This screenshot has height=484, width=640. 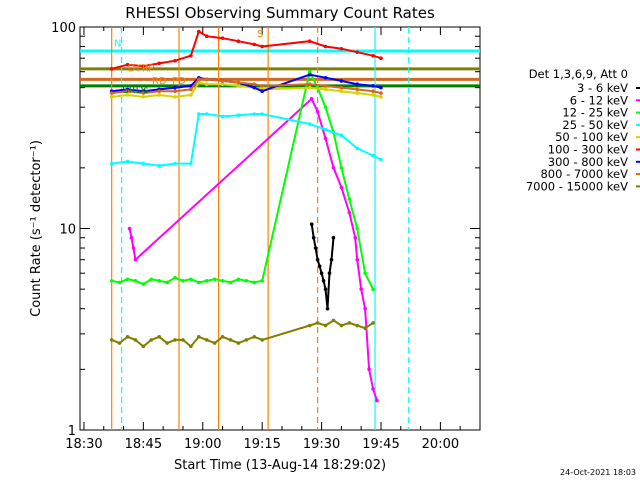 I want to click on chart-title: RHESSI Observing Summary Count Rates, so click(x=280, y=13).